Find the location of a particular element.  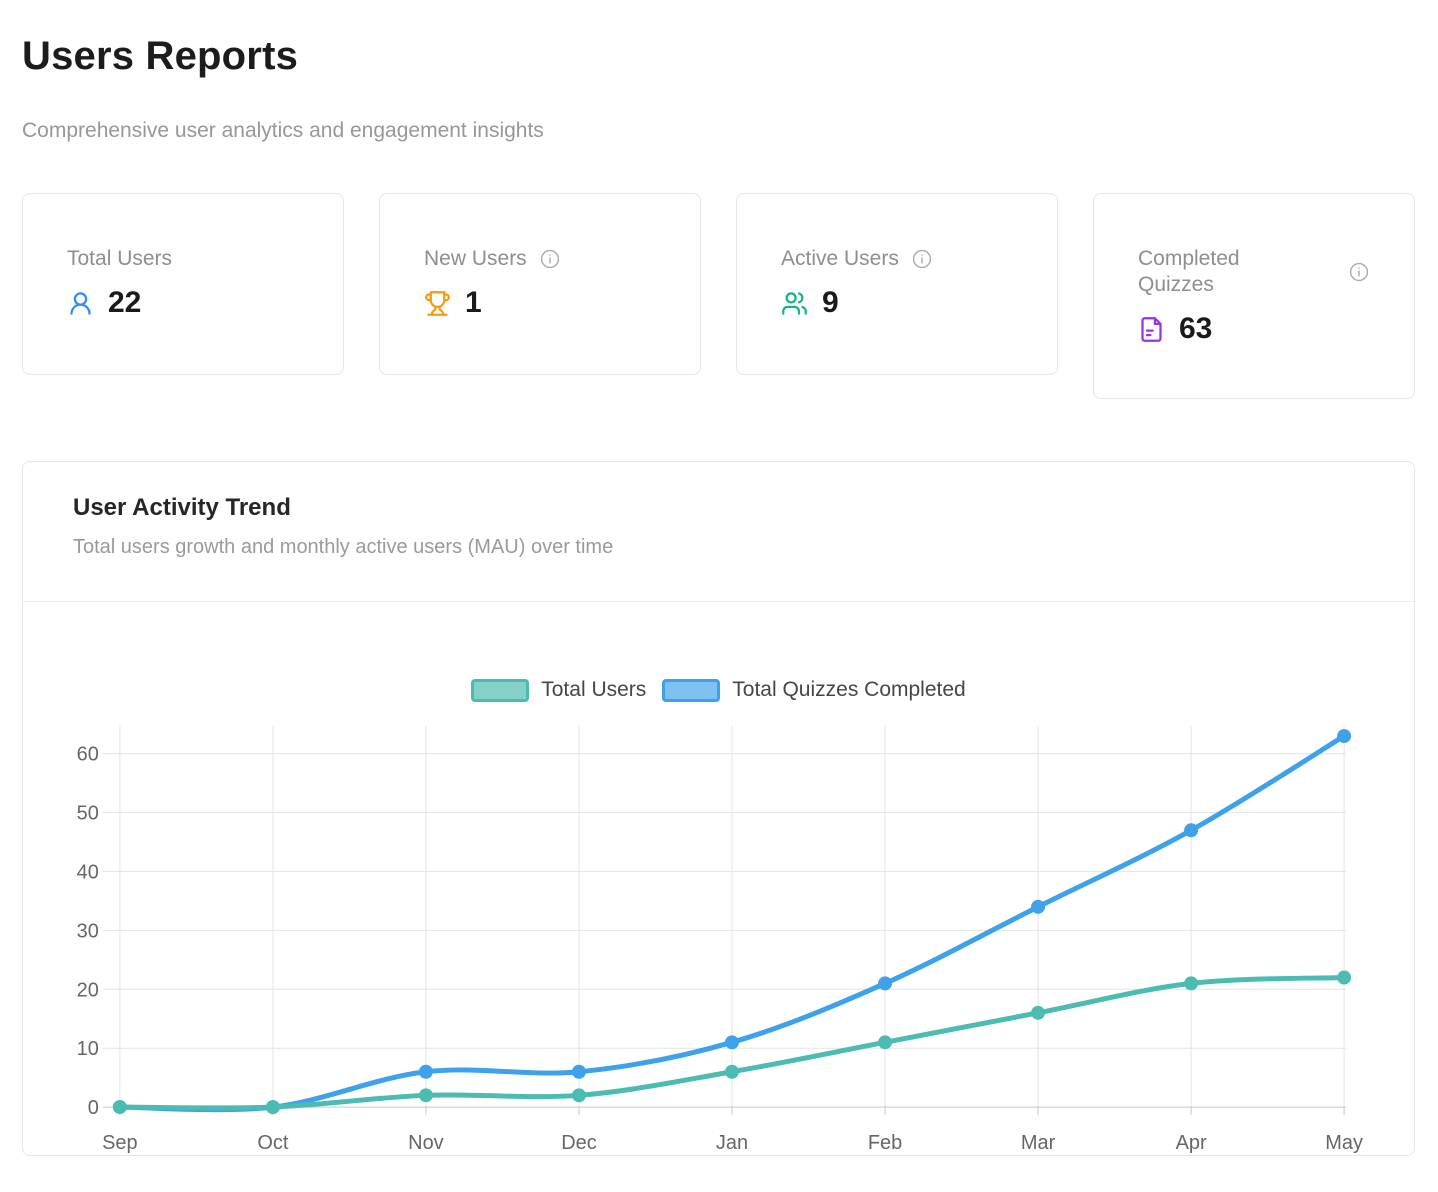

stat-card-total-users: Total Users 22 is located at coordinates (183, 284).